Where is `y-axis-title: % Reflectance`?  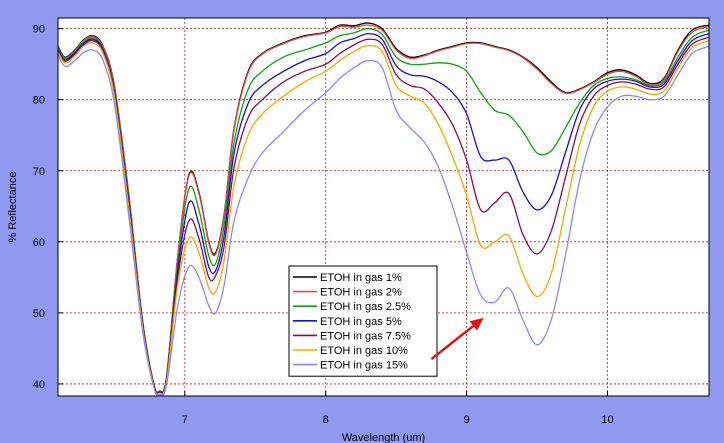
y-axis-title: % Reflectance is located at coordinates (13, 207).